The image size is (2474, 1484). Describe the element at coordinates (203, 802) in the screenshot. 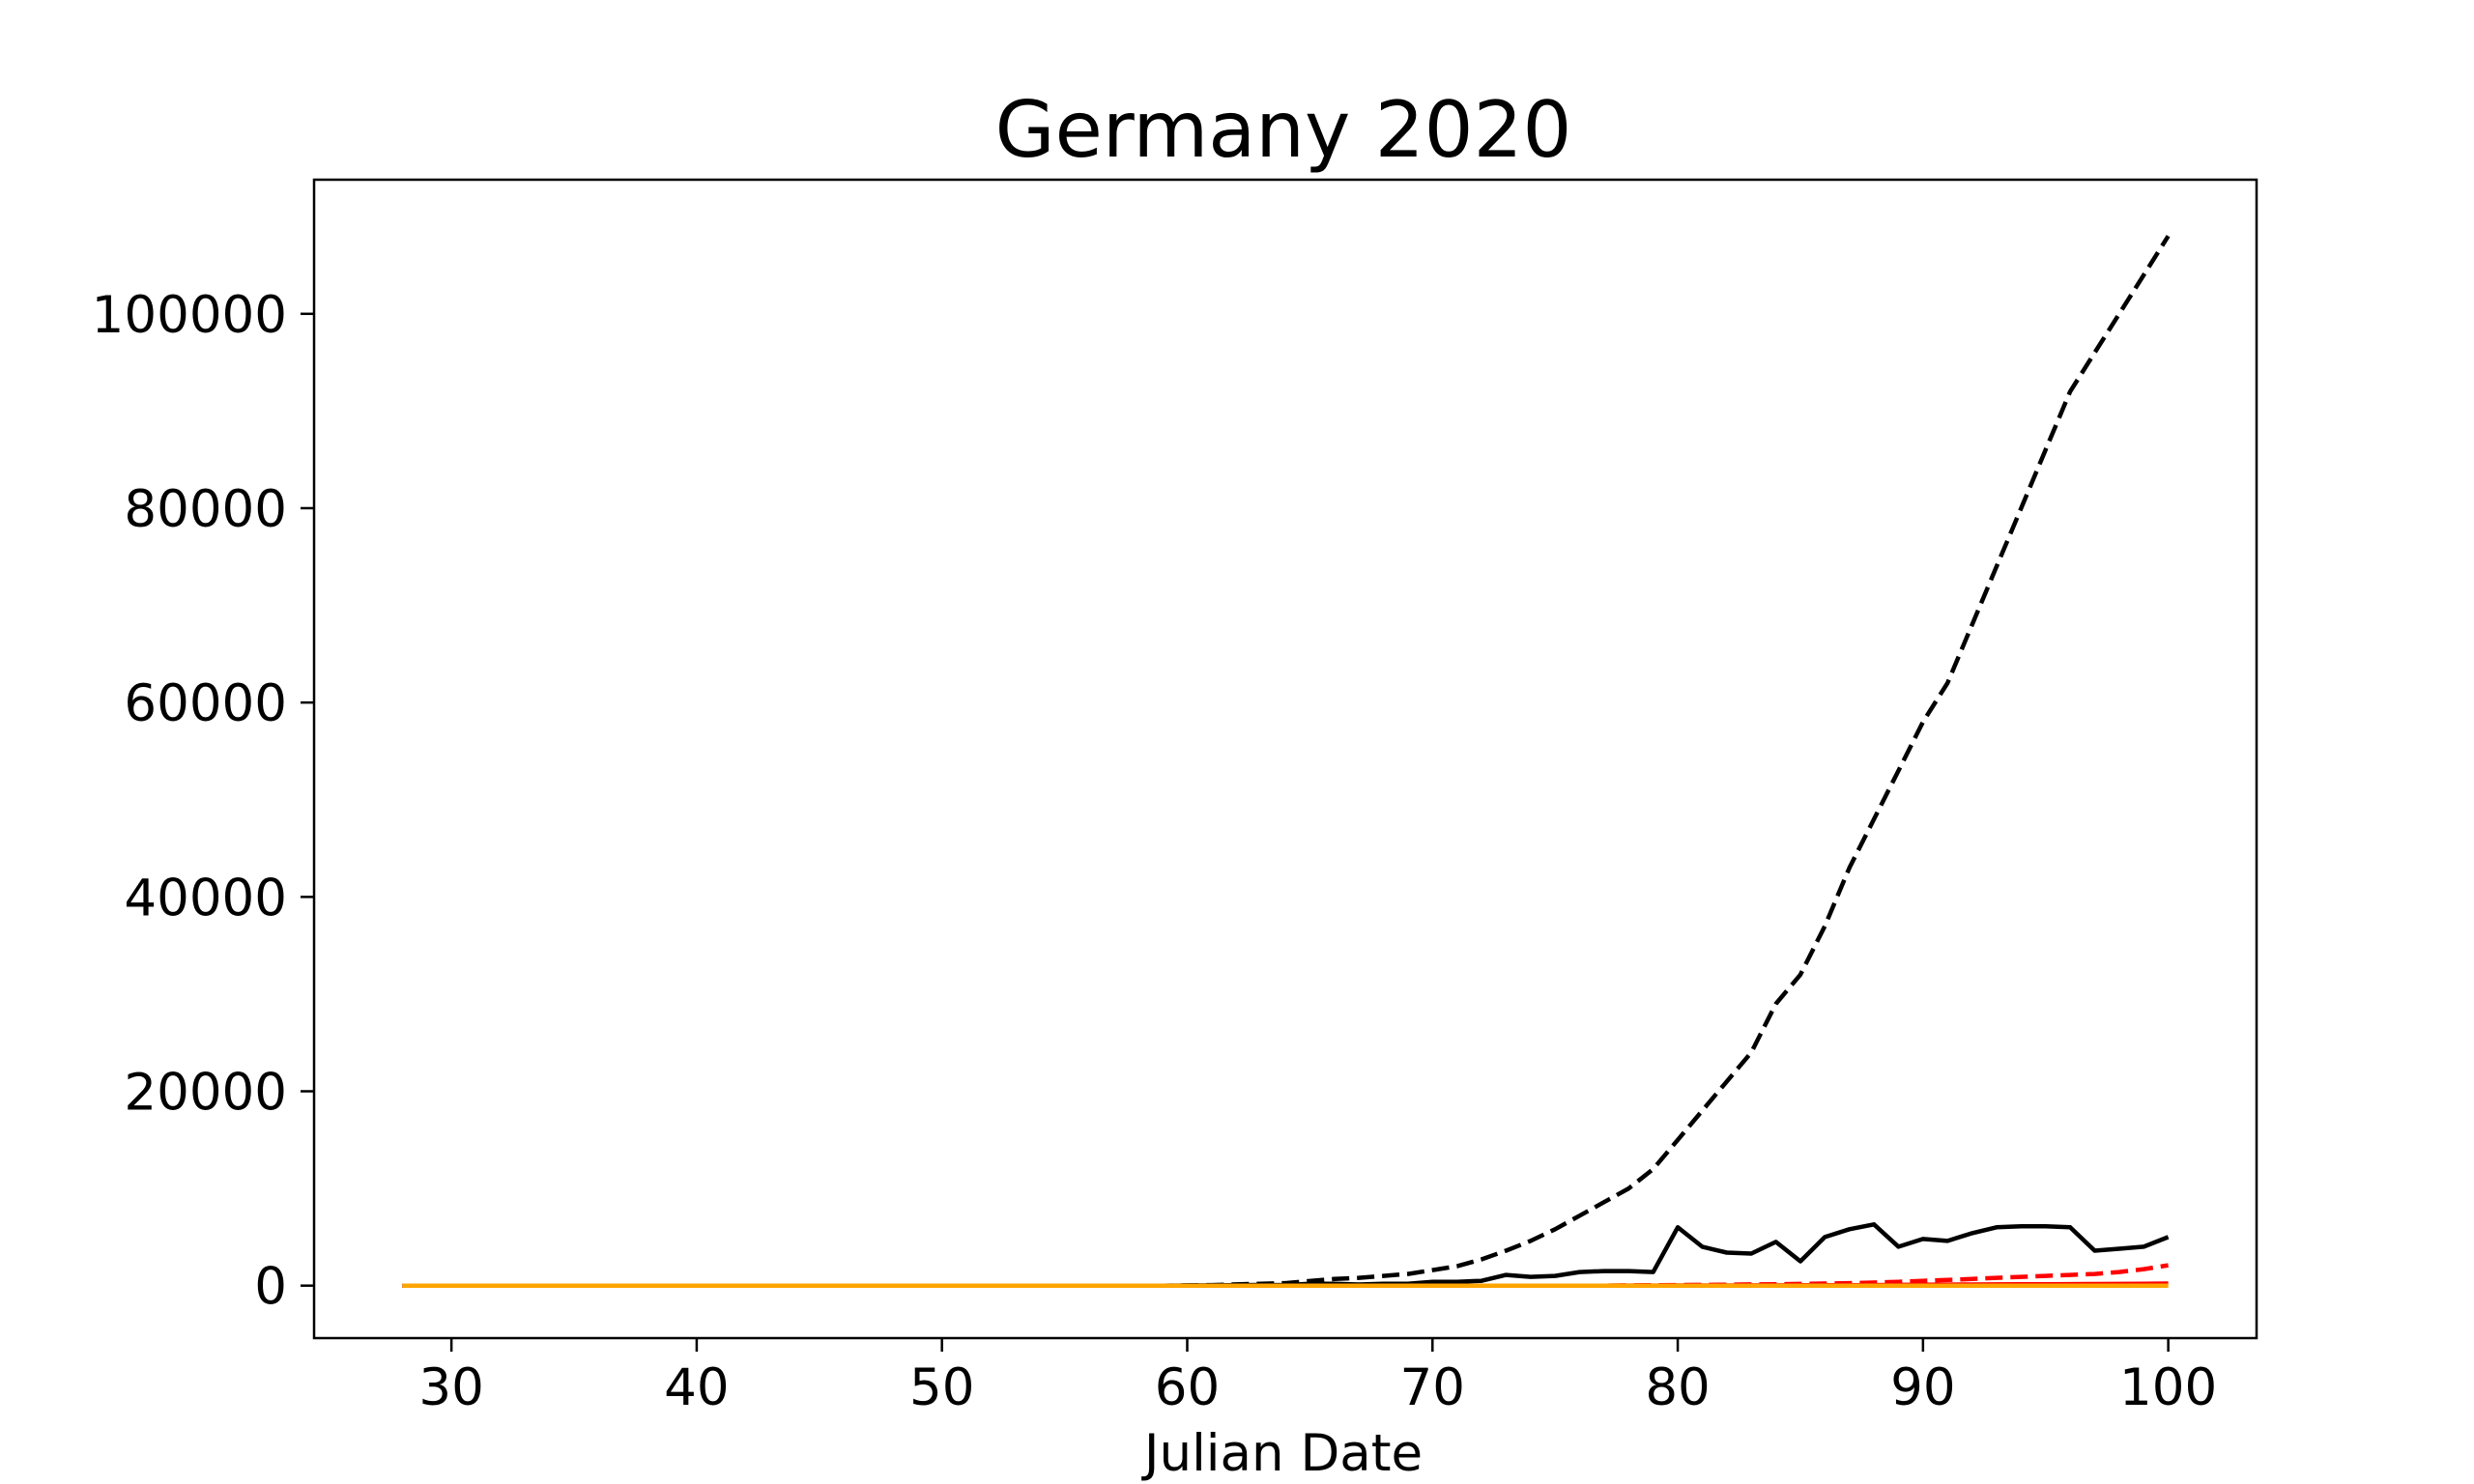

I see `y-axis: 0 20000 40000 60000 80000 100000` at that location.